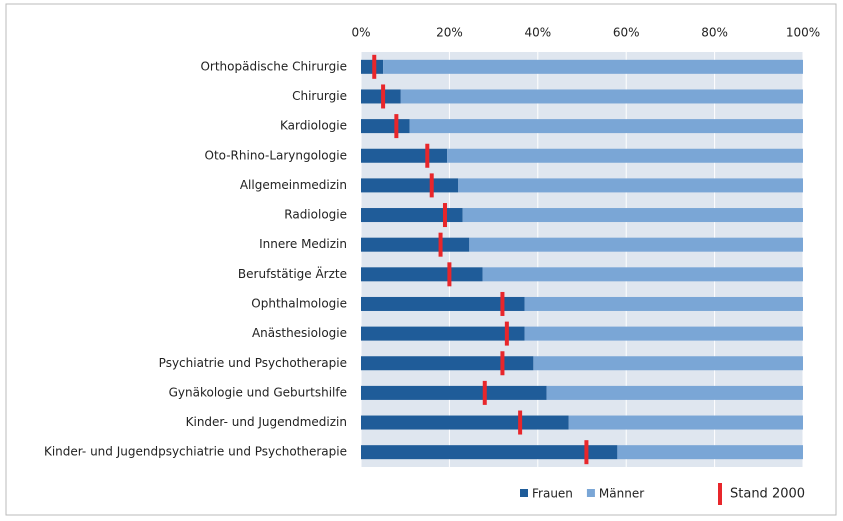 The width and height of the screenshot is (843, 521). What do you see at coordinates (266, 422) in the screenshot?
I see `y-tick-label: Kinder- und Jugendmedizin` at bounding box center [266, 422].